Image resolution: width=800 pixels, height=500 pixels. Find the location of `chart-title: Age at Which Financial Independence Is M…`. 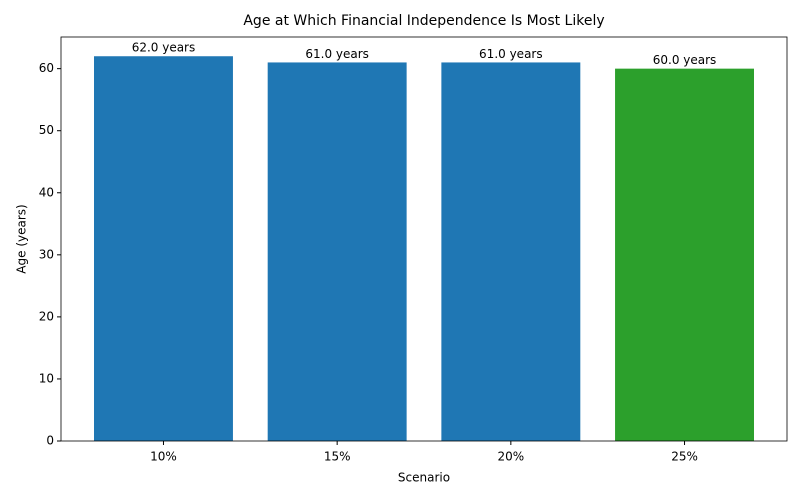

chart-title: Age at Which Financial Independence Is M… is located at coordinates (423, 21).